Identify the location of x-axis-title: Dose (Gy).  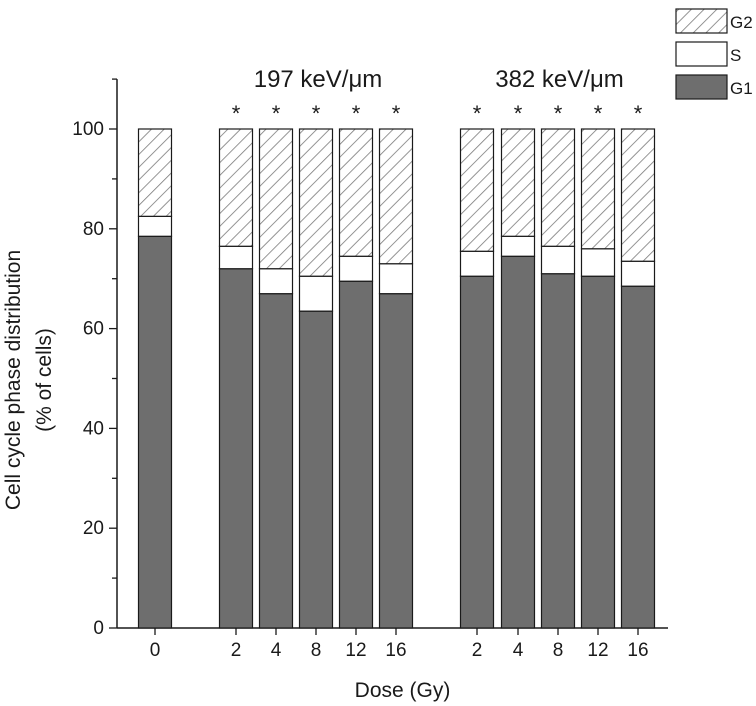
(403, 690).